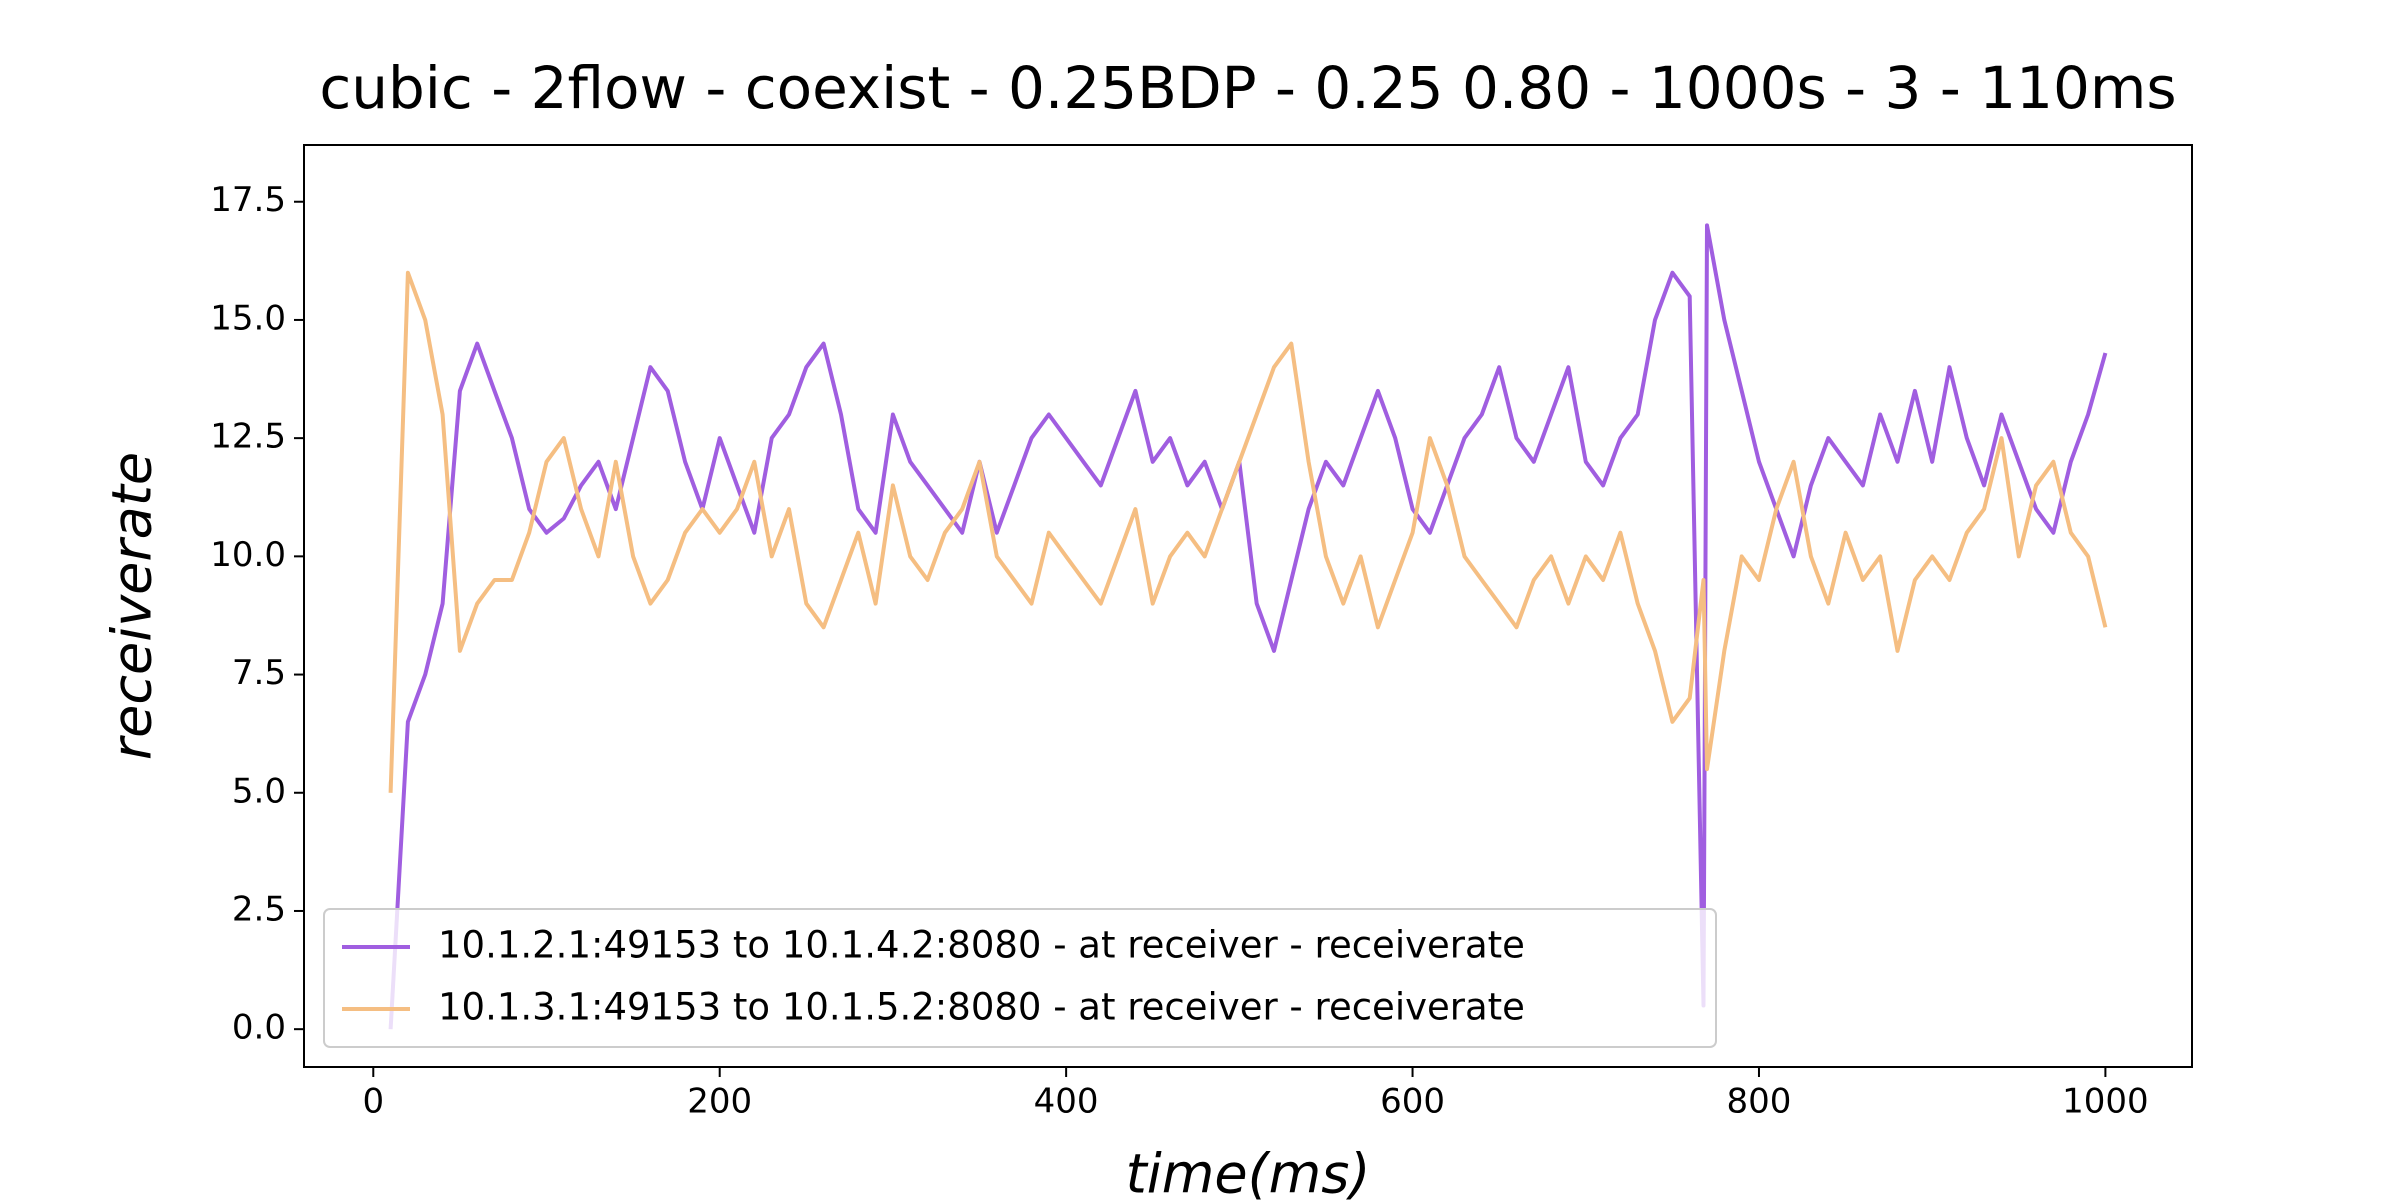 The image size is (2400, 1200). What do you see at coordinates (259, 673) in the screenshot?
I see `y-tick-label: 7.5` at bounding box center [259, 673].